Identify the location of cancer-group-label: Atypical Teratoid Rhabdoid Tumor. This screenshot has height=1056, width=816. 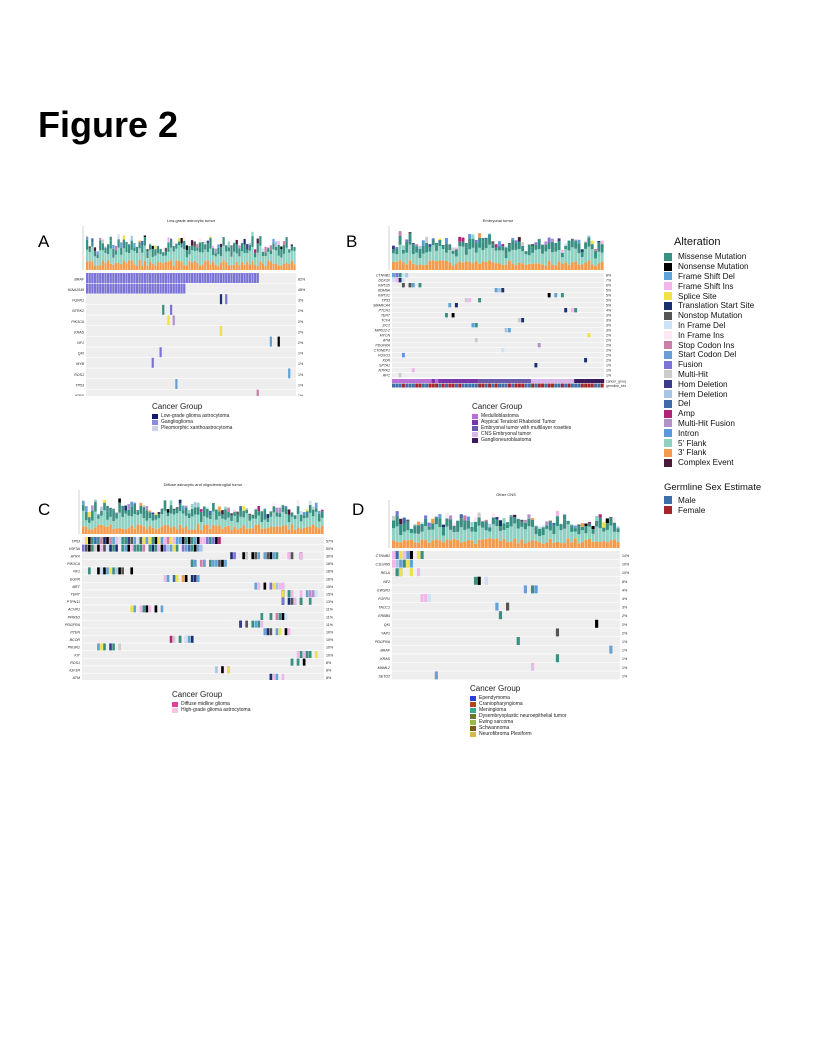
(518, 422).